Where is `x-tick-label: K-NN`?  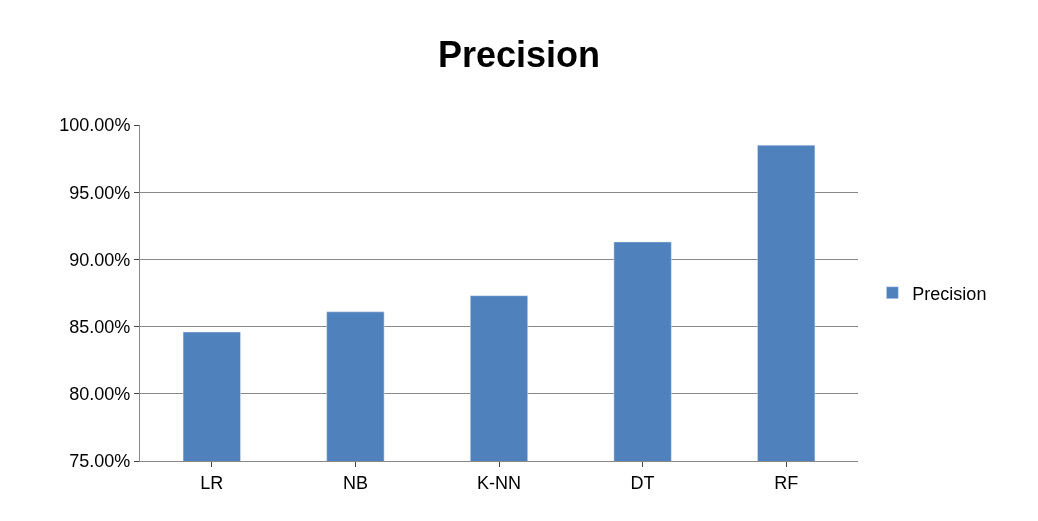
x-tick-label: K-NN is located at coordinates (499, 482).